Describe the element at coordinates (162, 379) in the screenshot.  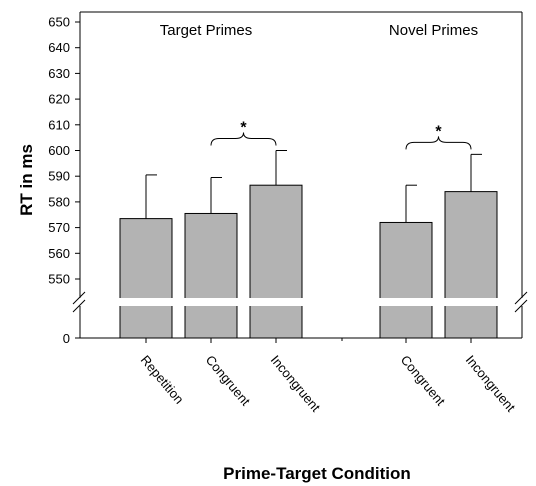
I see `x-category-label: Repetition` at that location.